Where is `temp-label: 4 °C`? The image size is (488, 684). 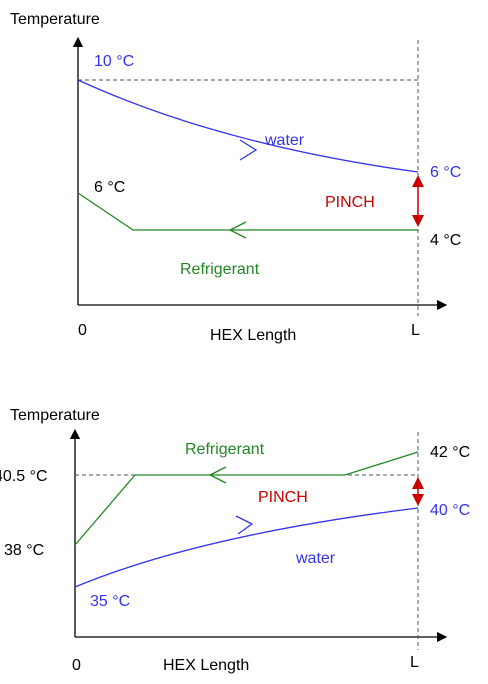 temp-label: 4 °C is located at coordinates (445, 240).